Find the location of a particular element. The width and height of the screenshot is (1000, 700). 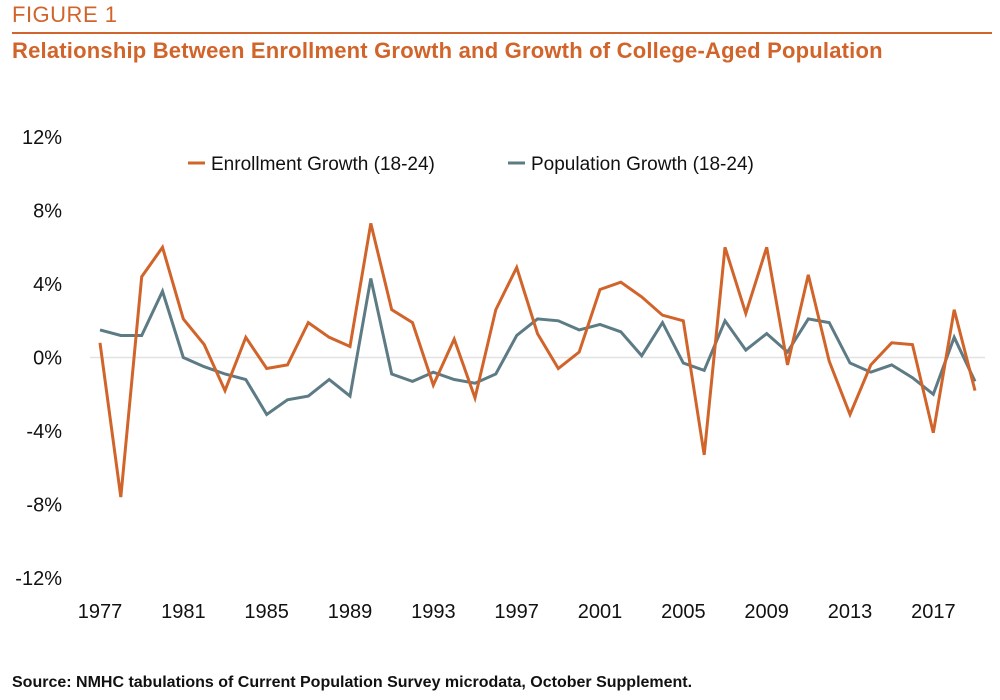

x-tick-label: 2009 is located at coordinates (766, 612).